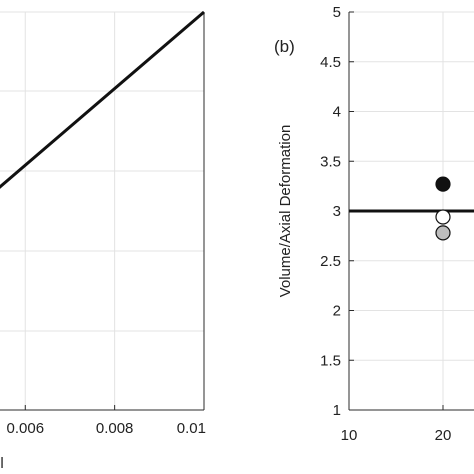 Image resolution: width=474 pixels, height=474 pixels. Describe the element at coordinates (284, 46) in the screenshot. I see `panel-b-panel-label: (b)` at that location.